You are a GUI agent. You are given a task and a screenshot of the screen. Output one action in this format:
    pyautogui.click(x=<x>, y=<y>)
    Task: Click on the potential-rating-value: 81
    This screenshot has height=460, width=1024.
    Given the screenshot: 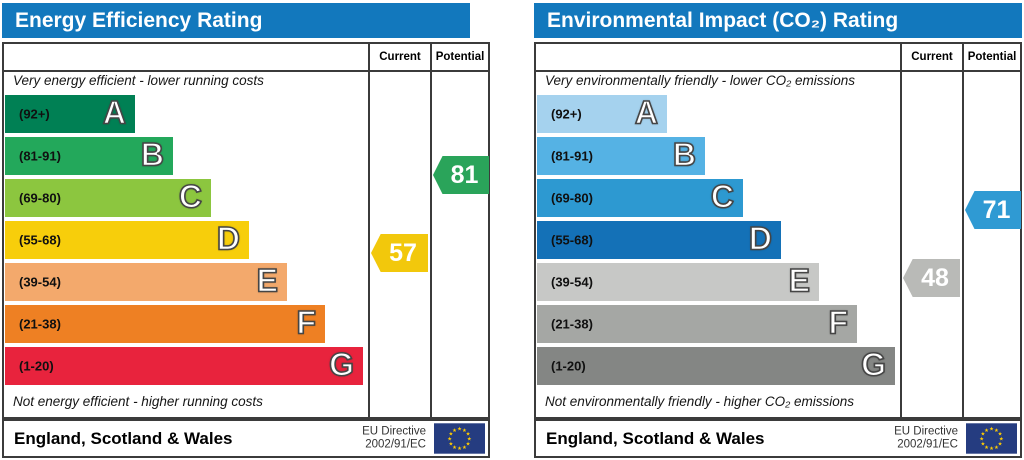 What is the action you would take?
    pyautogui.click(x=464, y=174)
    